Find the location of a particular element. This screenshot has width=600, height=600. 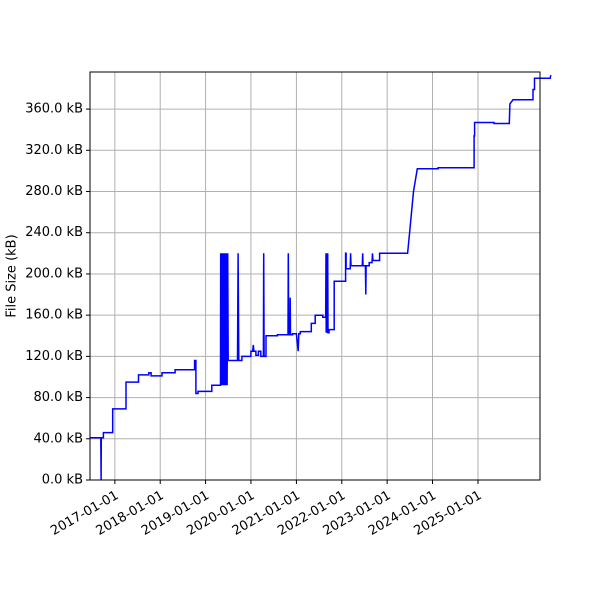

y-axis-label: File Size (kB) is located at coordinates (12, 275).